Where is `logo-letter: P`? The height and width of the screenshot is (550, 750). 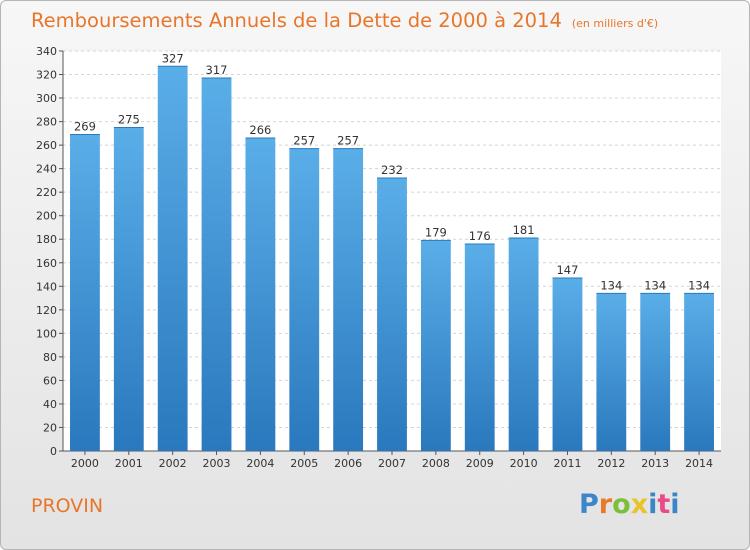 logo-letter: P is located at coordinates (589, 504).